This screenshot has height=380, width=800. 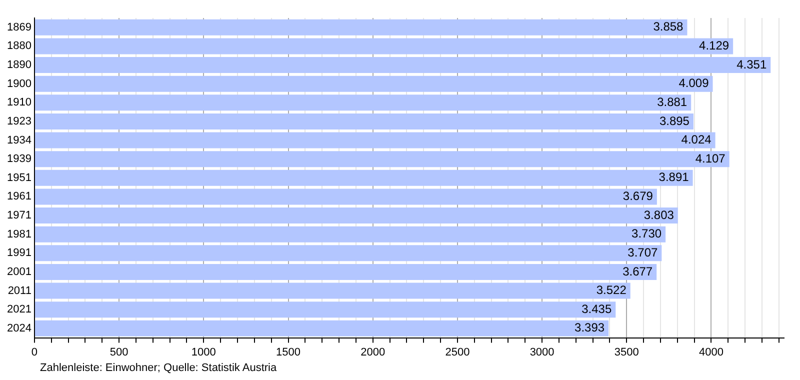 I want to click on data-label: 3.677, so click(x=637, y=271).